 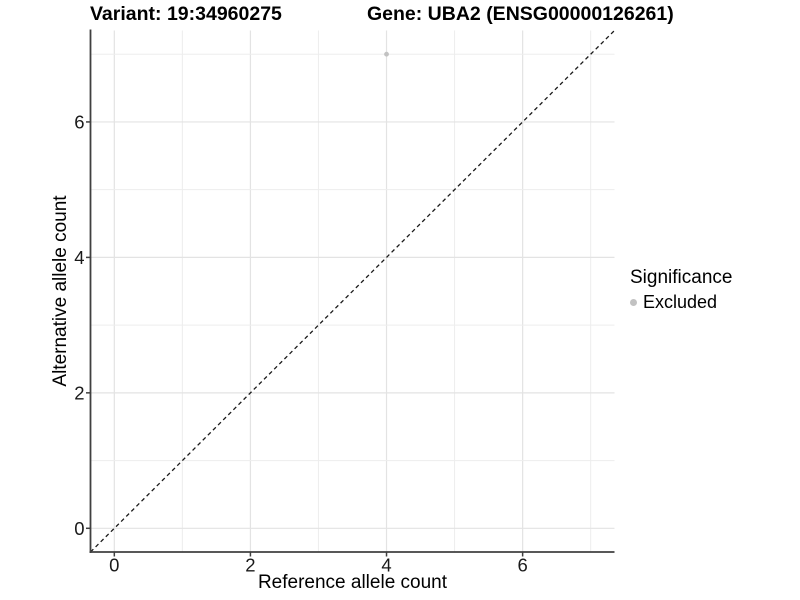 I want to click on y-axis-title: Alternative allele count, so click(x=60, y=291).